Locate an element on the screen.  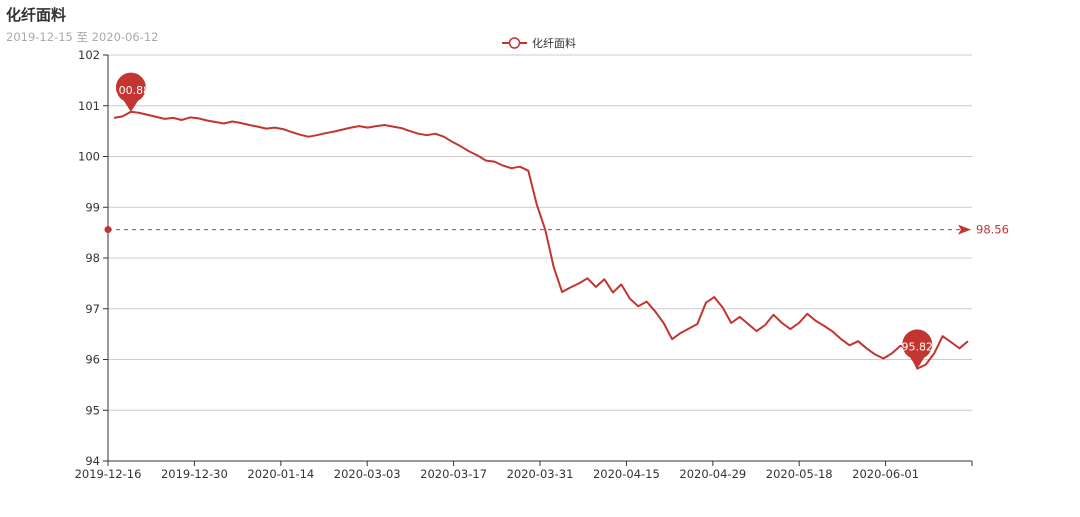
y-tick-label: 97 is located at coordinates (92, 309).